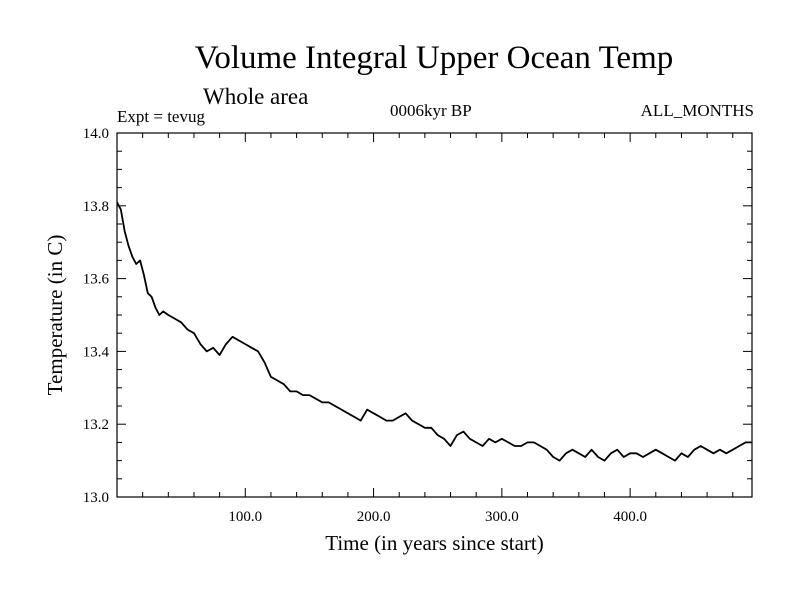  I want to click on y-axis-label: Temperature (in C), so click(55, 315).